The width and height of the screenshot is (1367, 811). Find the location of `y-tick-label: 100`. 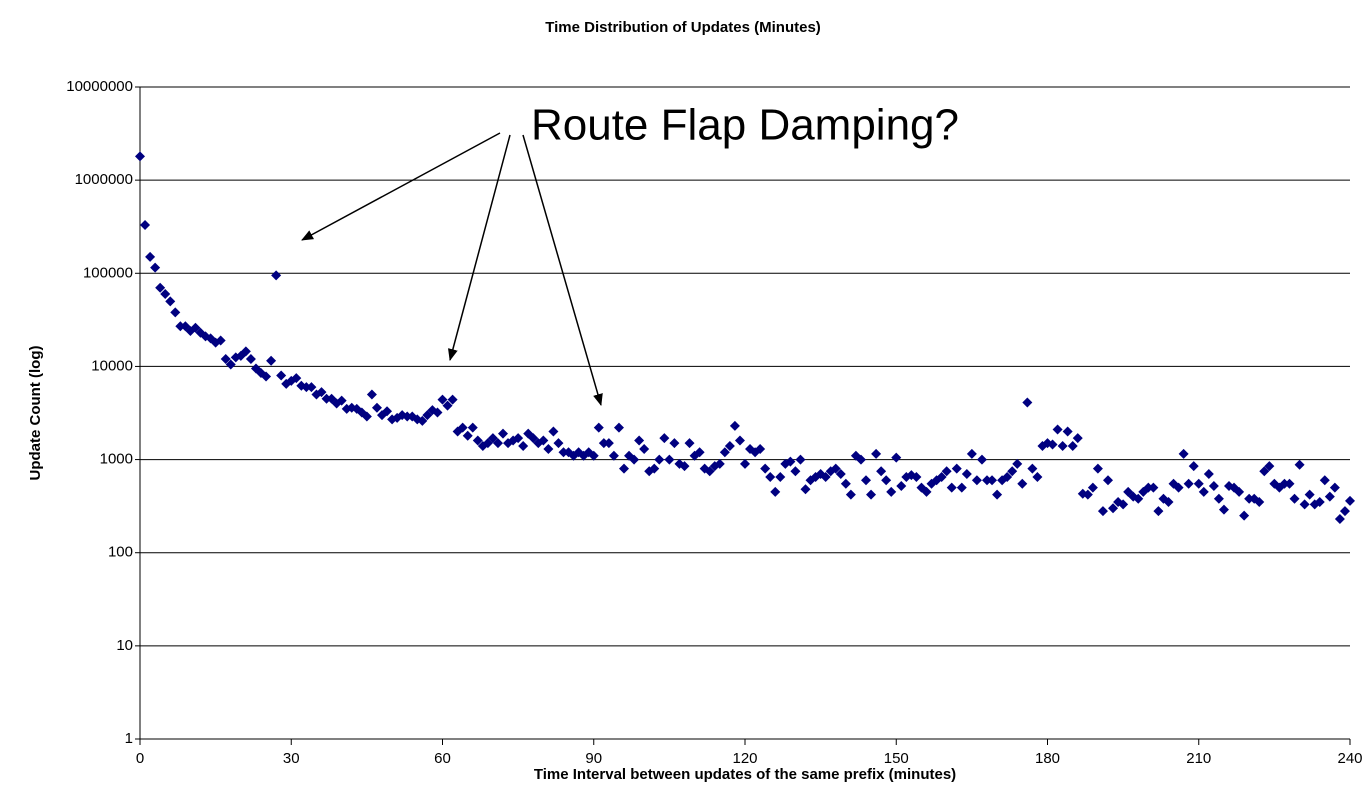

y-tick-label: 100 is located at coordinates (120, 552).